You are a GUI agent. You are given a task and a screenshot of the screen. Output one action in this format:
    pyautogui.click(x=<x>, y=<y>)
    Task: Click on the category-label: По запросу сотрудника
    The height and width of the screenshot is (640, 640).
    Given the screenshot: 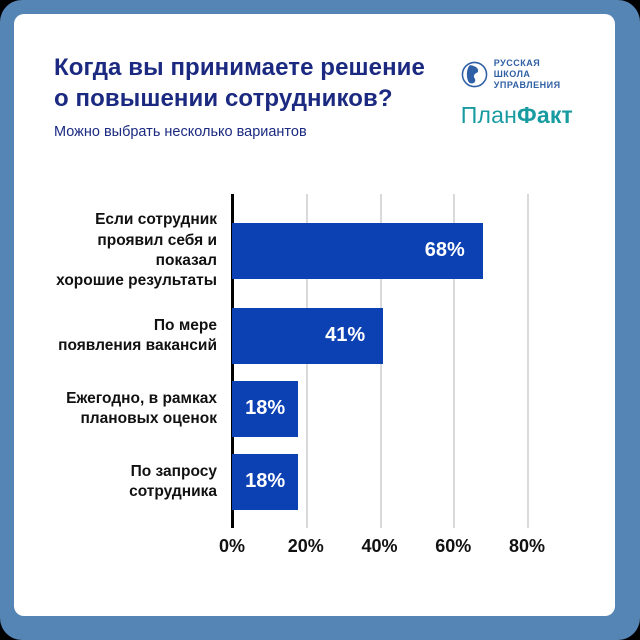 What is the action you would take?
    pyautogui.click(x=173, y=481)
    